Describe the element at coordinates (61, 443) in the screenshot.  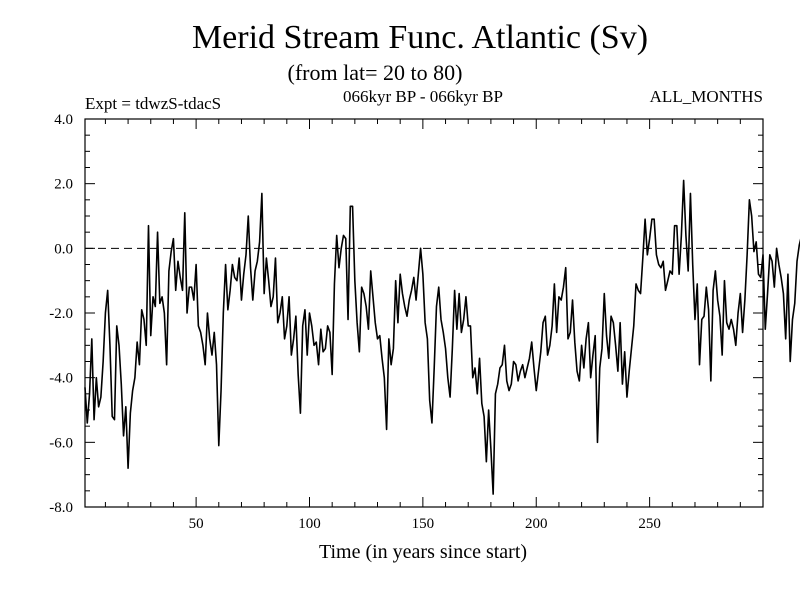
I see `y-tick-label: -6.0` at that location.